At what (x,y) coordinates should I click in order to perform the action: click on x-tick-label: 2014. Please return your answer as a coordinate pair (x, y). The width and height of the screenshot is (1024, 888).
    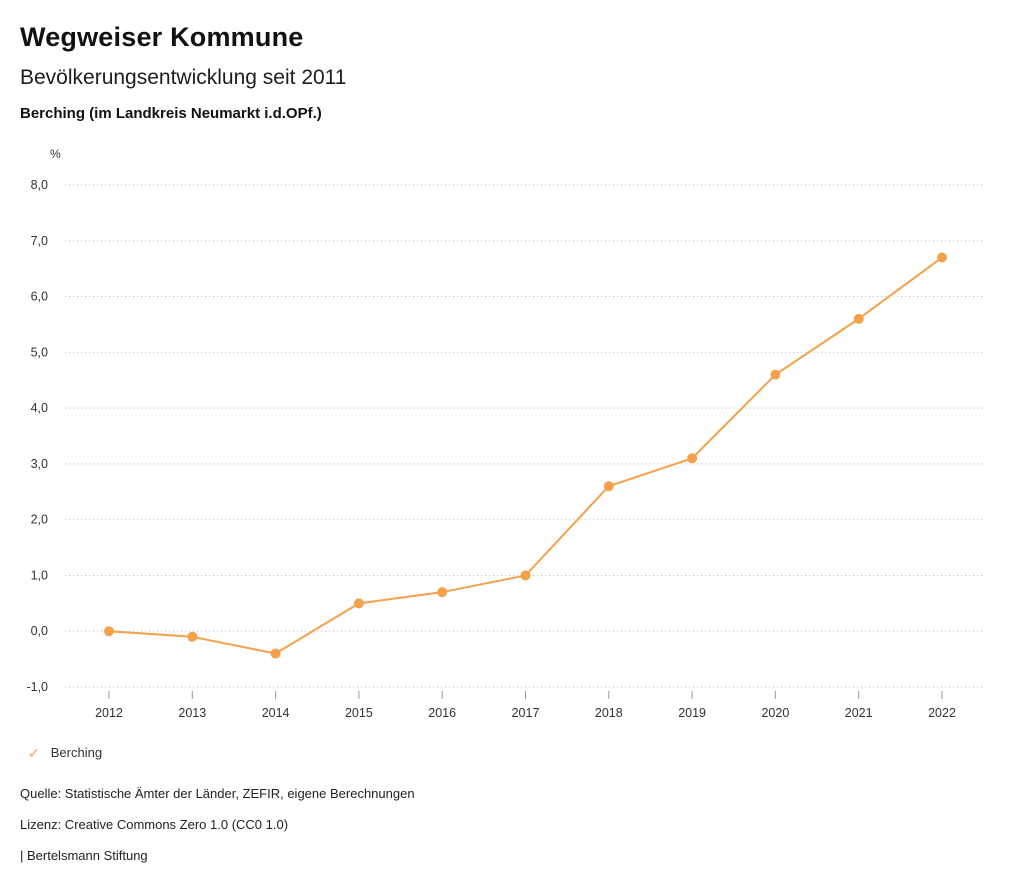
    Looking at the image, I should click on (276, 713).